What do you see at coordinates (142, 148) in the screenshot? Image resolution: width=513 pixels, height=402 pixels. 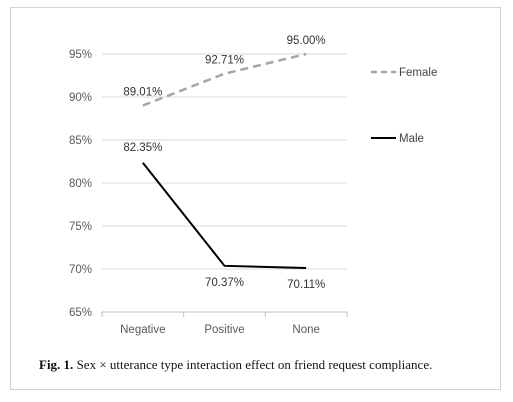 I see `data-label: 82.35%` at bounding box center [142, 148].